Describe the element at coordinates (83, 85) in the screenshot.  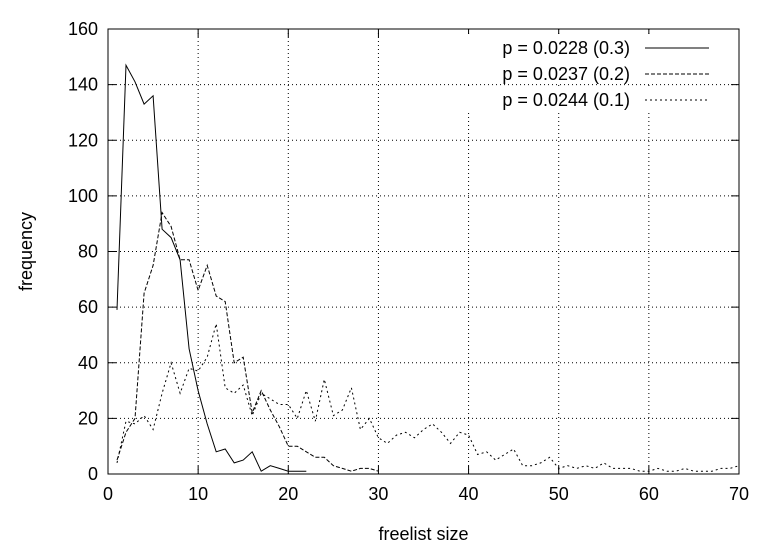
I see `y-tick-label: 140` at that location.